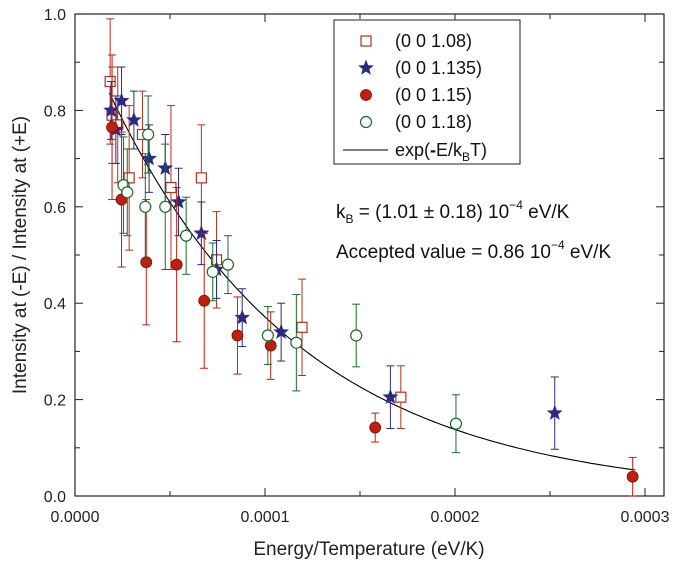  What do you see at coordinates (368, 549) in the screenshot?
I see `x-axis-title: Energy/Temperature (eV/K)` at bounding box center [368, 549].